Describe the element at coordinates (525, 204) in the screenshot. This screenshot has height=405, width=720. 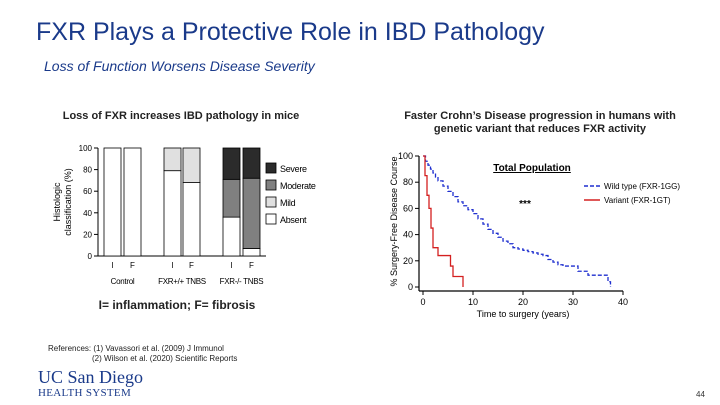
I see `significance-marker: ***` at that location.